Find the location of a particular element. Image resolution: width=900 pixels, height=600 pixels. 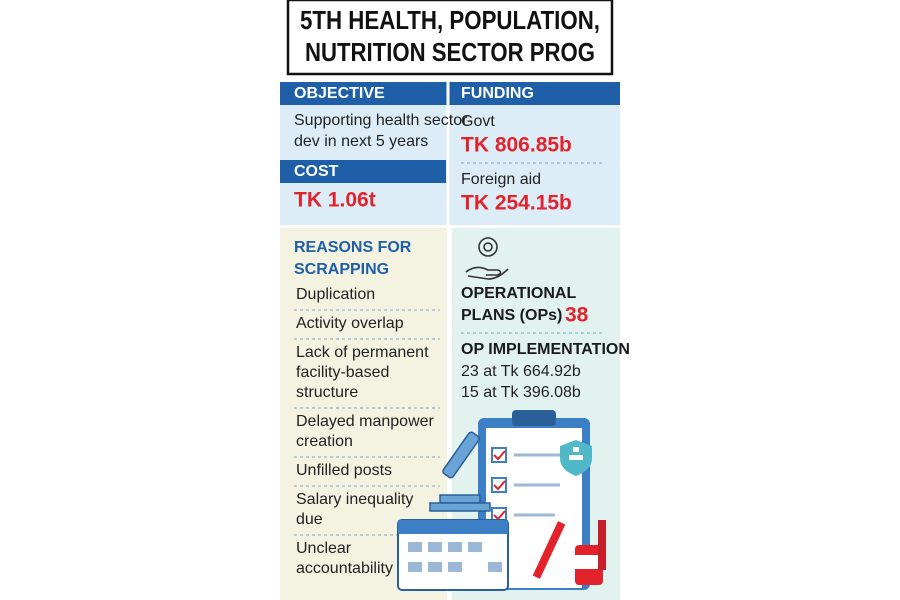

reasons-heading: SCRAPPING is located at coordinates (341, 269).